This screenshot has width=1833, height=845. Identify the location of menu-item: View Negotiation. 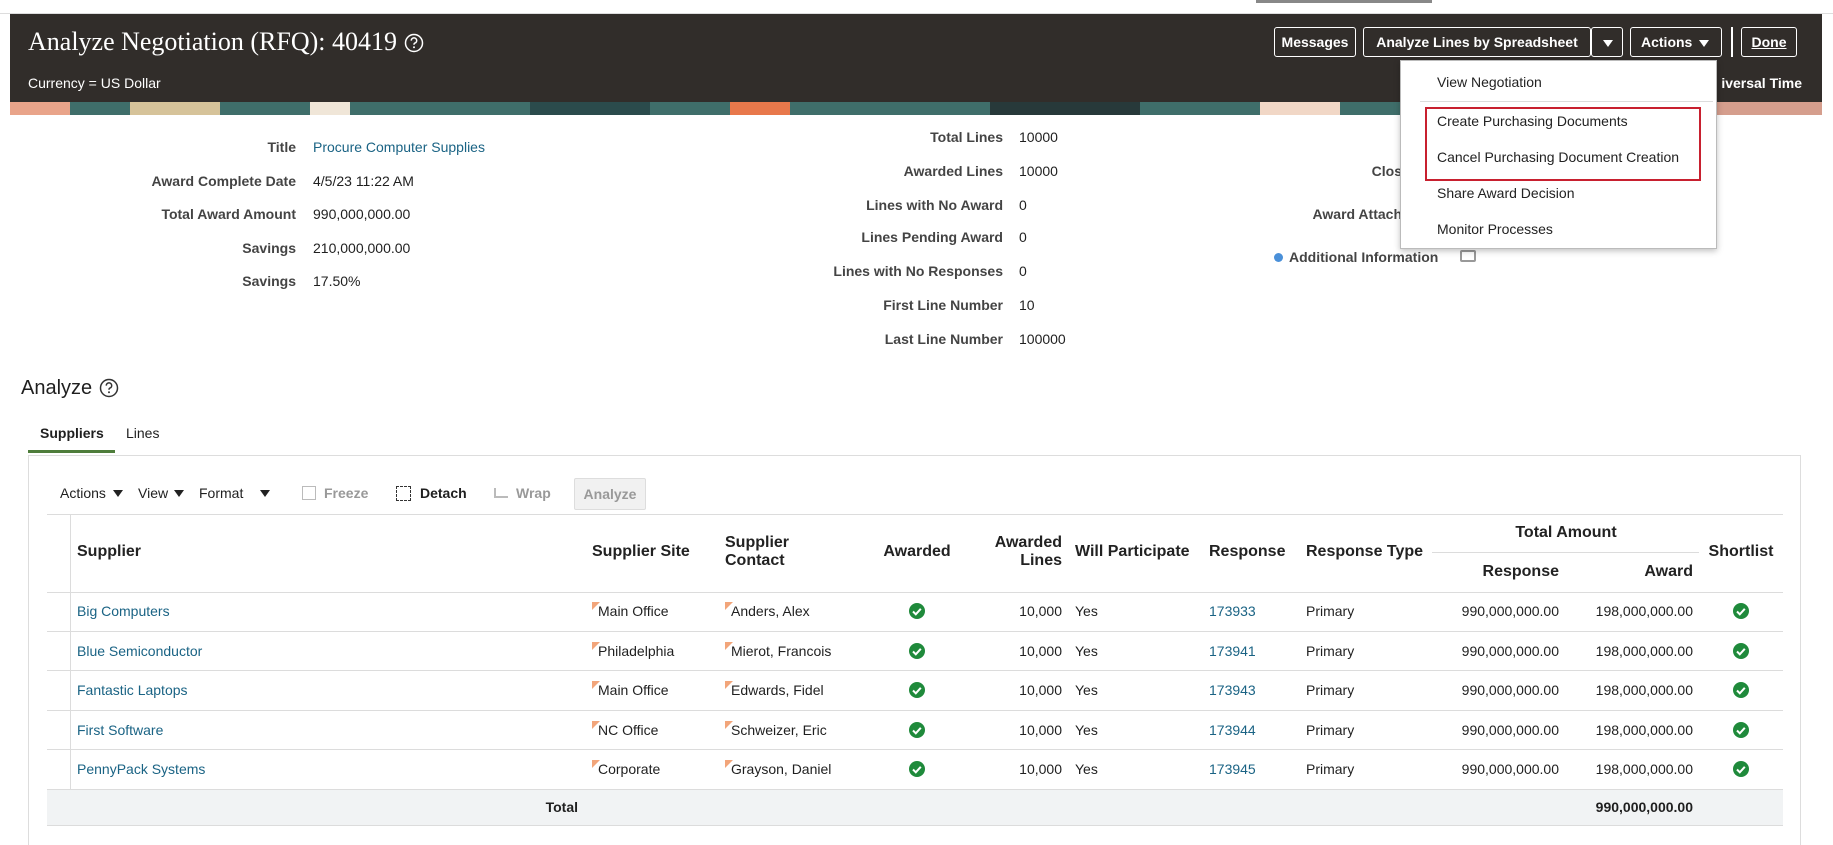
(1489, 82).